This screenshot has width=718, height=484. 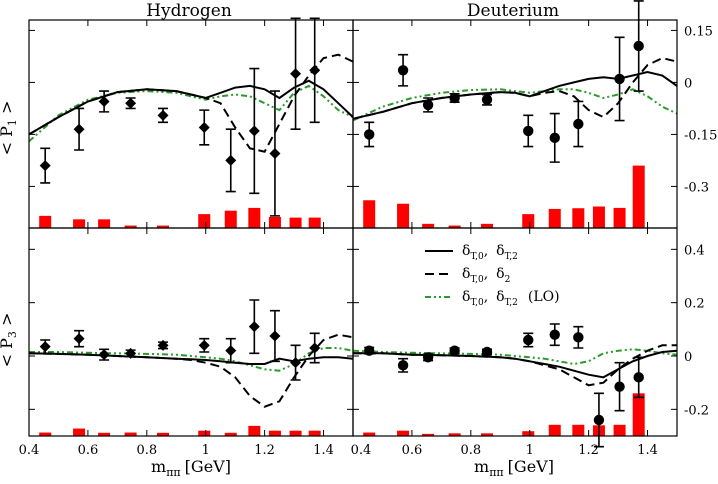 What do you see at coordinates (700, 135) in the screenshot?
I see `ytick-label-row1-2: -0.15` at bounding box center [700, 135].